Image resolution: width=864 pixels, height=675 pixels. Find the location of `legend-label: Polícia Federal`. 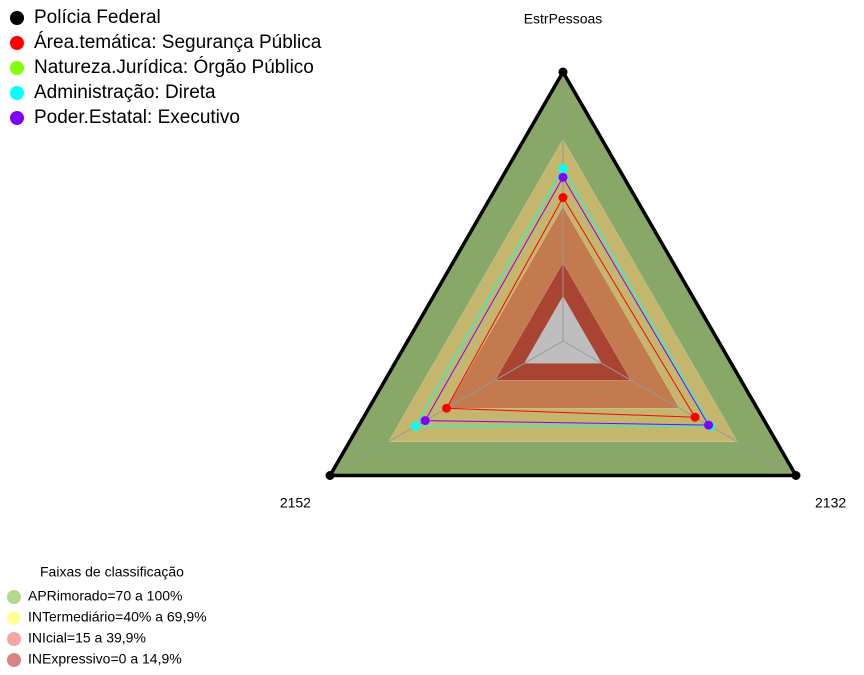

legend-label: Polícia Federal is located at coordinates (97, 17).